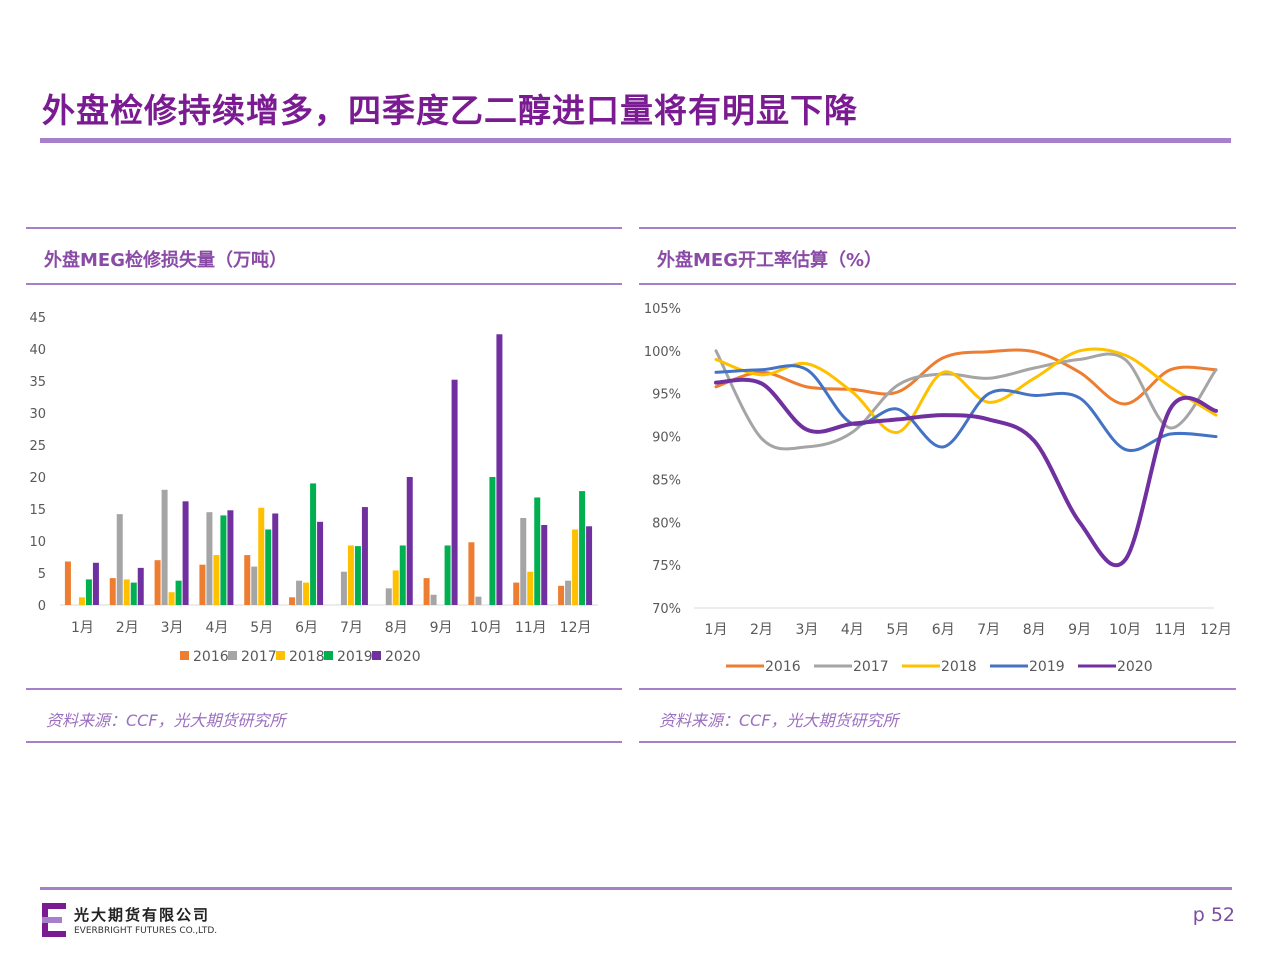 The width and height of the screenshot is (1280, 960). What do you see at coordinates (1213, 915) in the screenshot?
I see `page-number: p 52` at bounding box center [1213, 915].